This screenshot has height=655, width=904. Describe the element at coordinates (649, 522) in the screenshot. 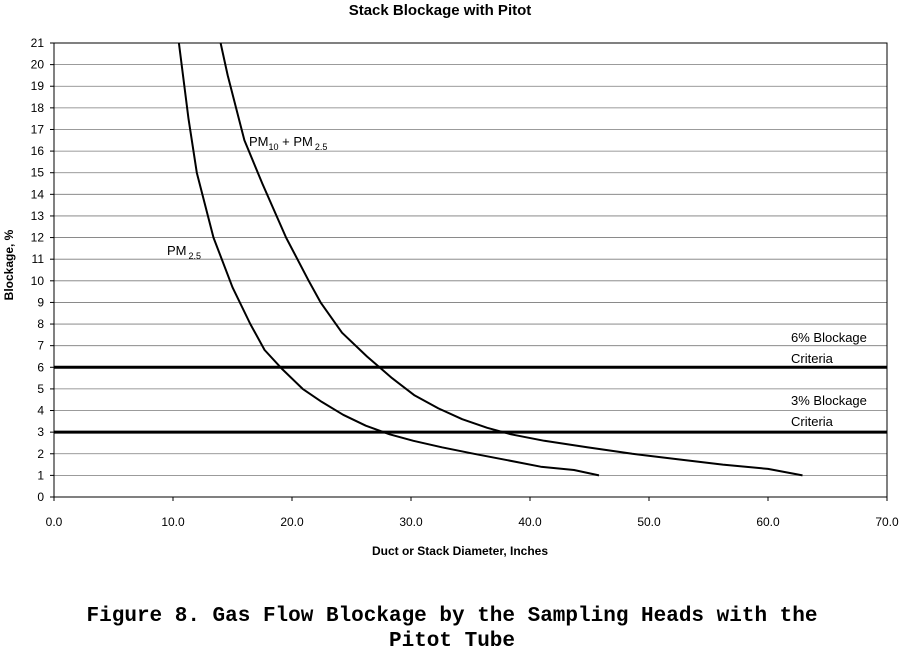

I see `x-tick-label: 50.0` at that location.